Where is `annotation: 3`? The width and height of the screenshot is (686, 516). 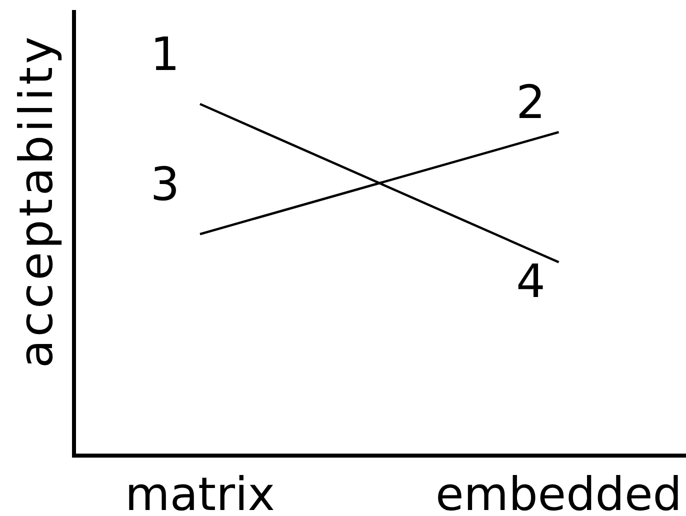
annotation: 3 is located at coordinates (165, 184).